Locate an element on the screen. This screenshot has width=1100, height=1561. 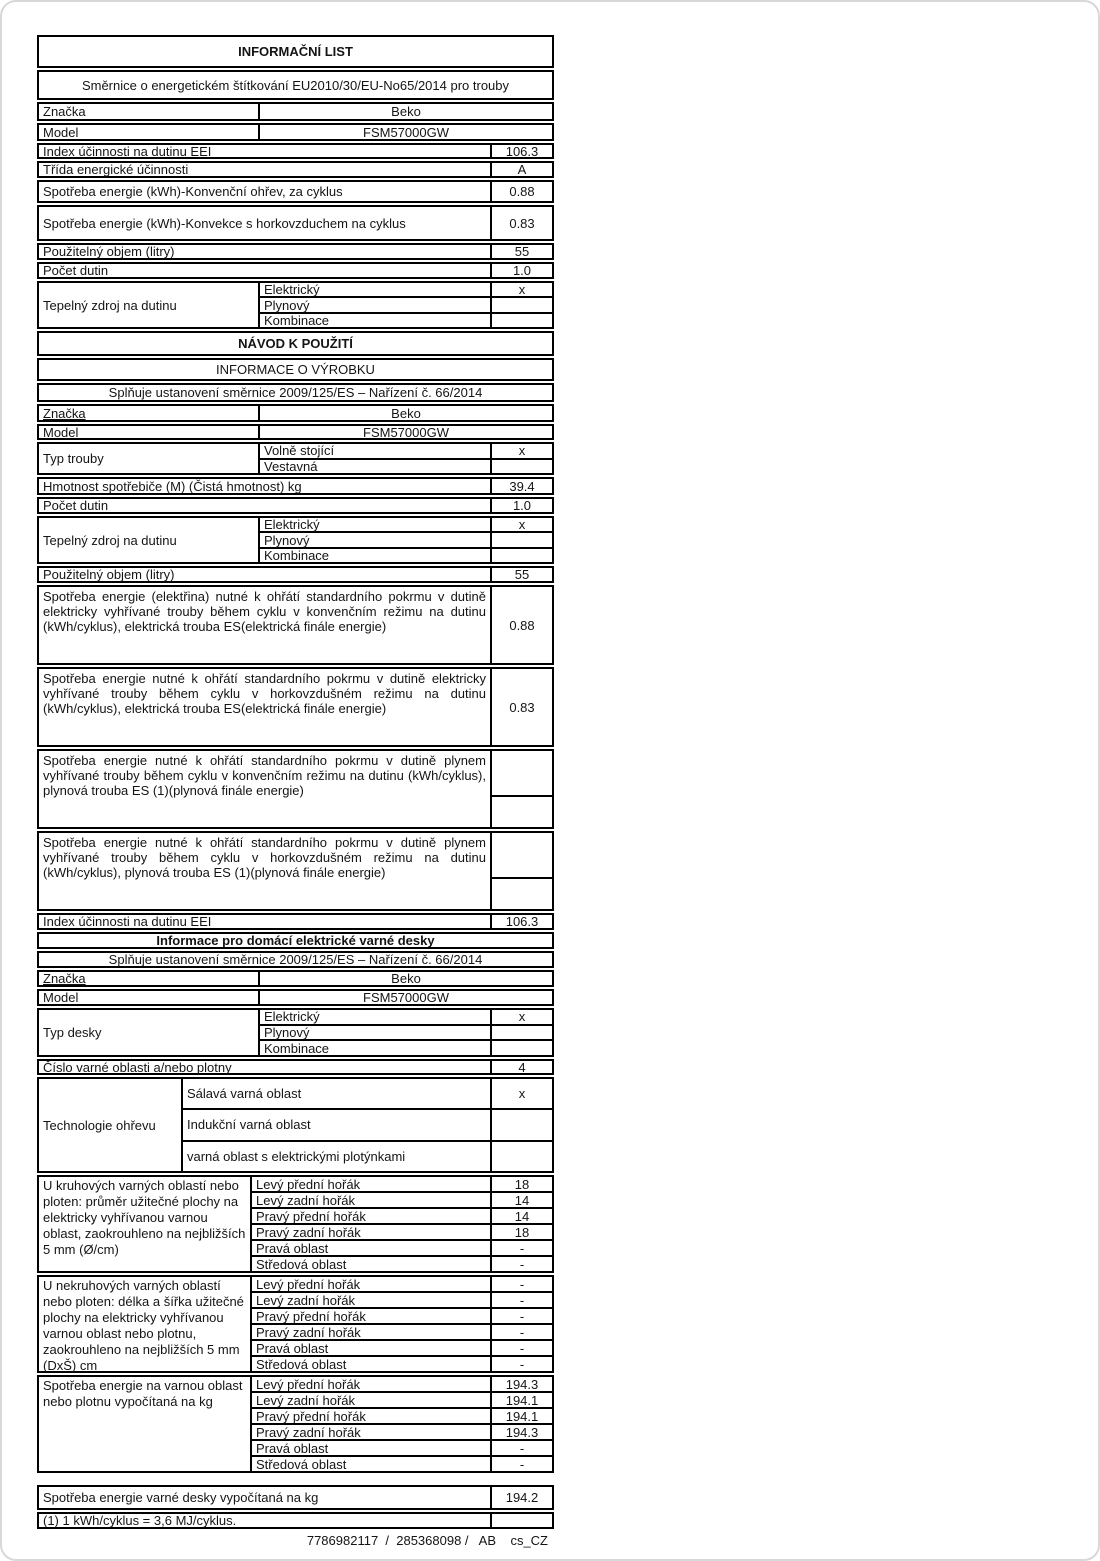
energy-class-value: A is located at coordinates (521, 169).